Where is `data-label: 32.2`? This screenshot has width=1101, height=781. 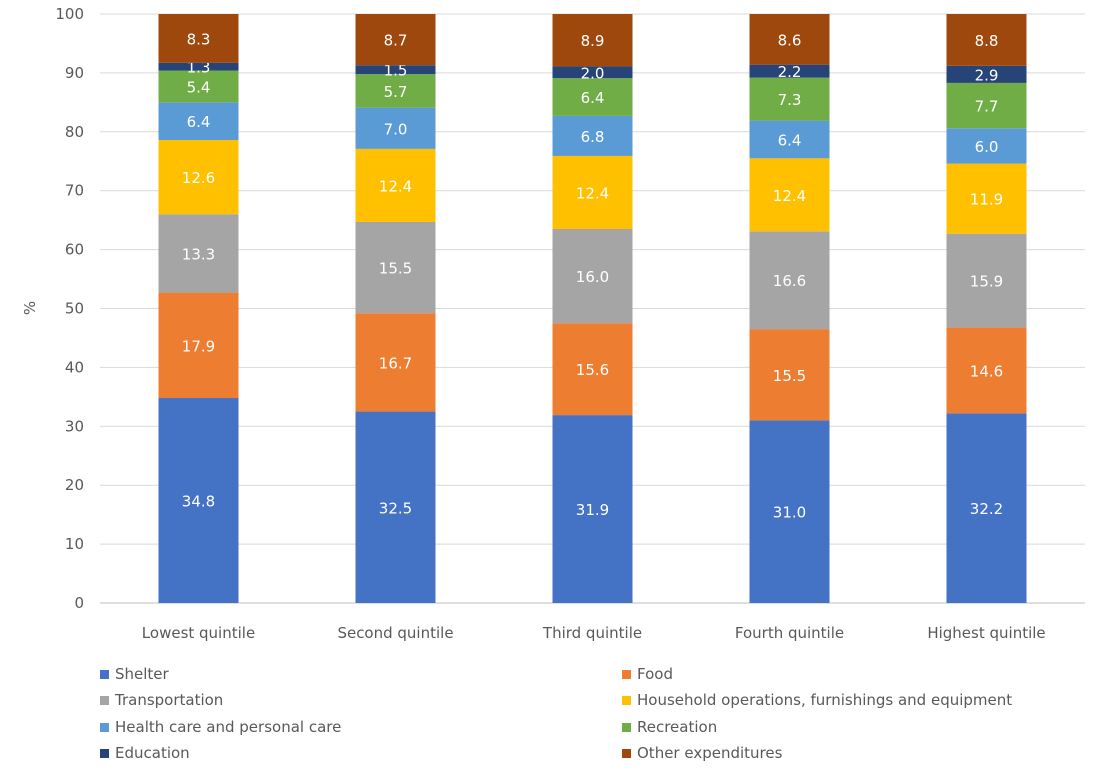 data-label: 32.2 is located at coordinates (986, 509).